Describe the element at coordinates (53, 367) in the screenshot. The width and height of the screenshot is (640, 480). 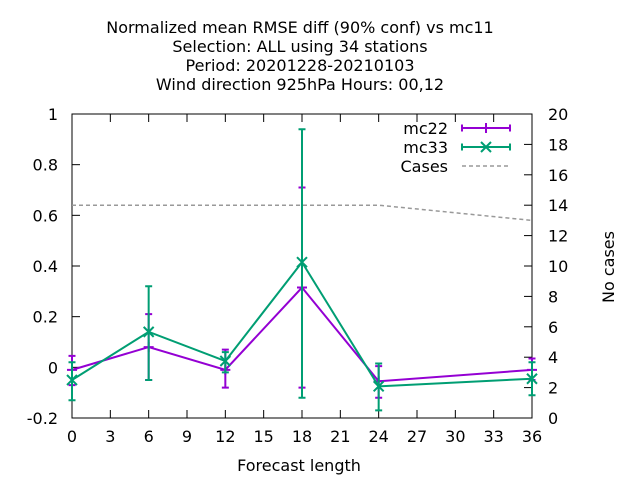
I see `y-tick-label: 0` at that location.